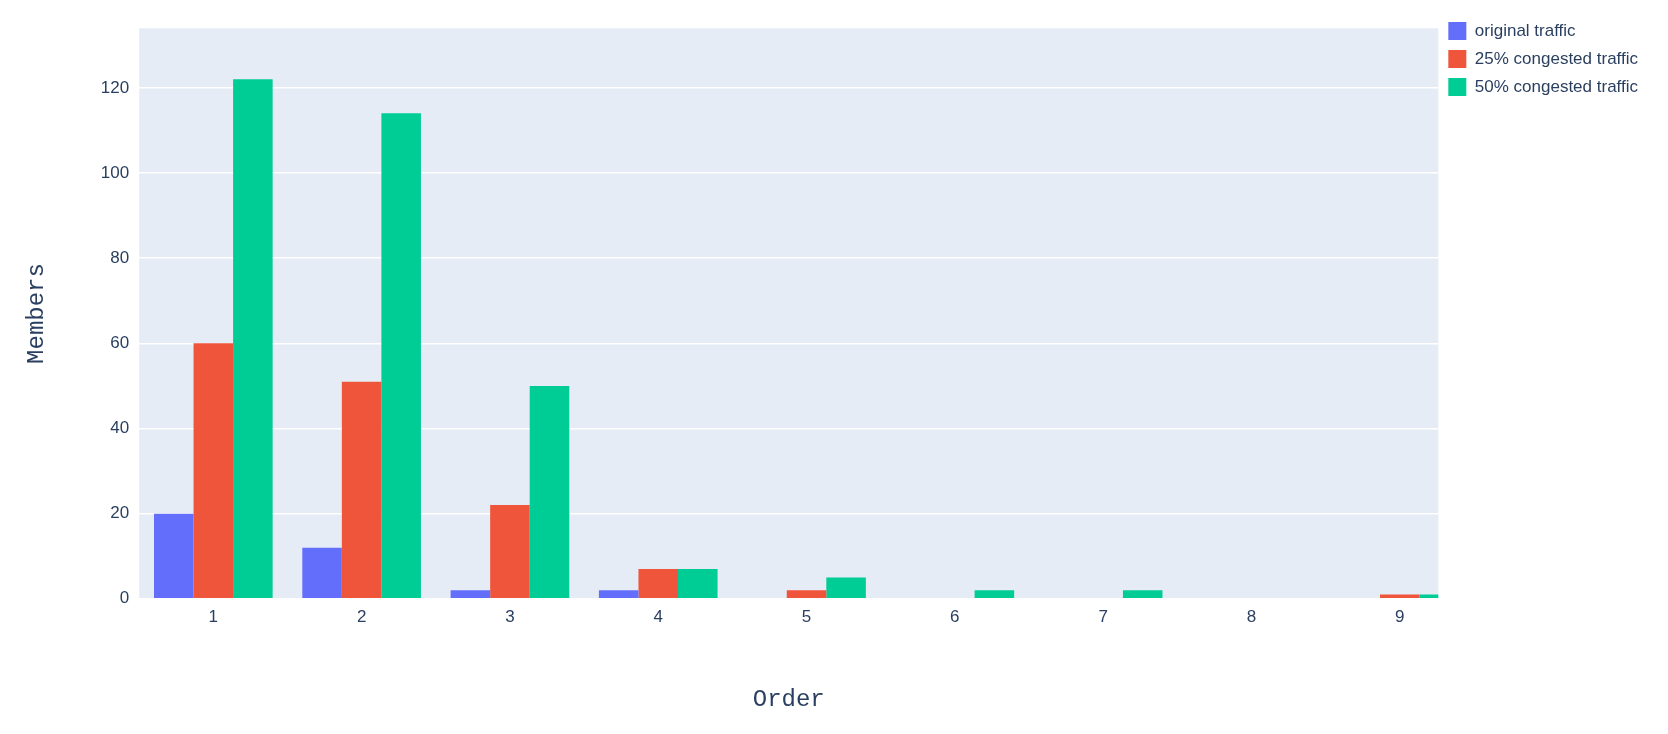 This screenshot has width=1668, height=734. I want to click on y-axis-title: Members, so click(36, 313).